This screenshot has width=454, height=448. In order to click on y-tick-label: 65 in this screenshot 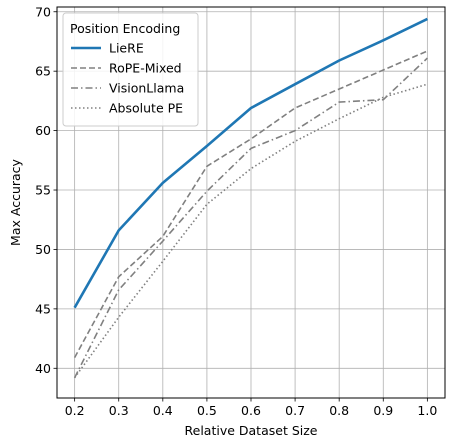, I will do `click(43, 71)`.